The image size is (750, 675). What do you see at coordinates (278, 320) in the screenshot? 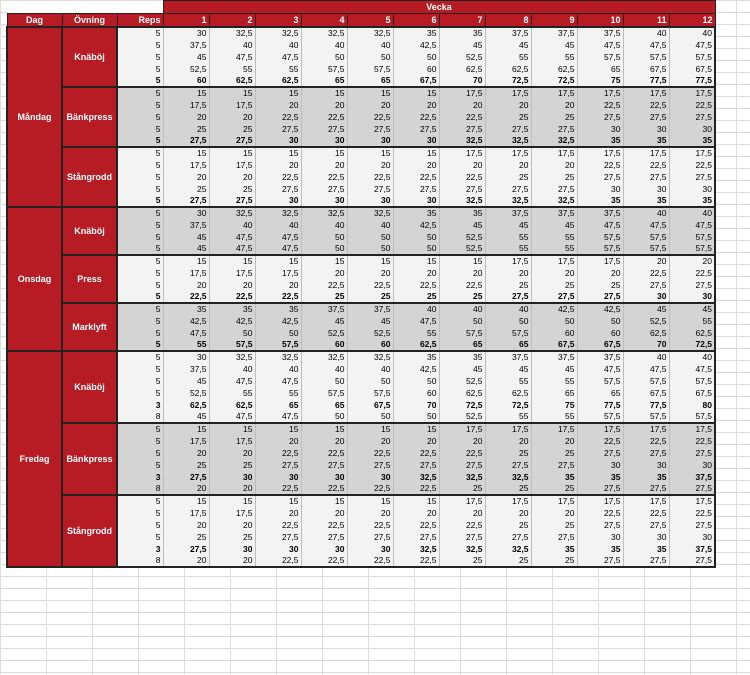
I see `weight-cell: 42,5` at bounding box center [278, 320].